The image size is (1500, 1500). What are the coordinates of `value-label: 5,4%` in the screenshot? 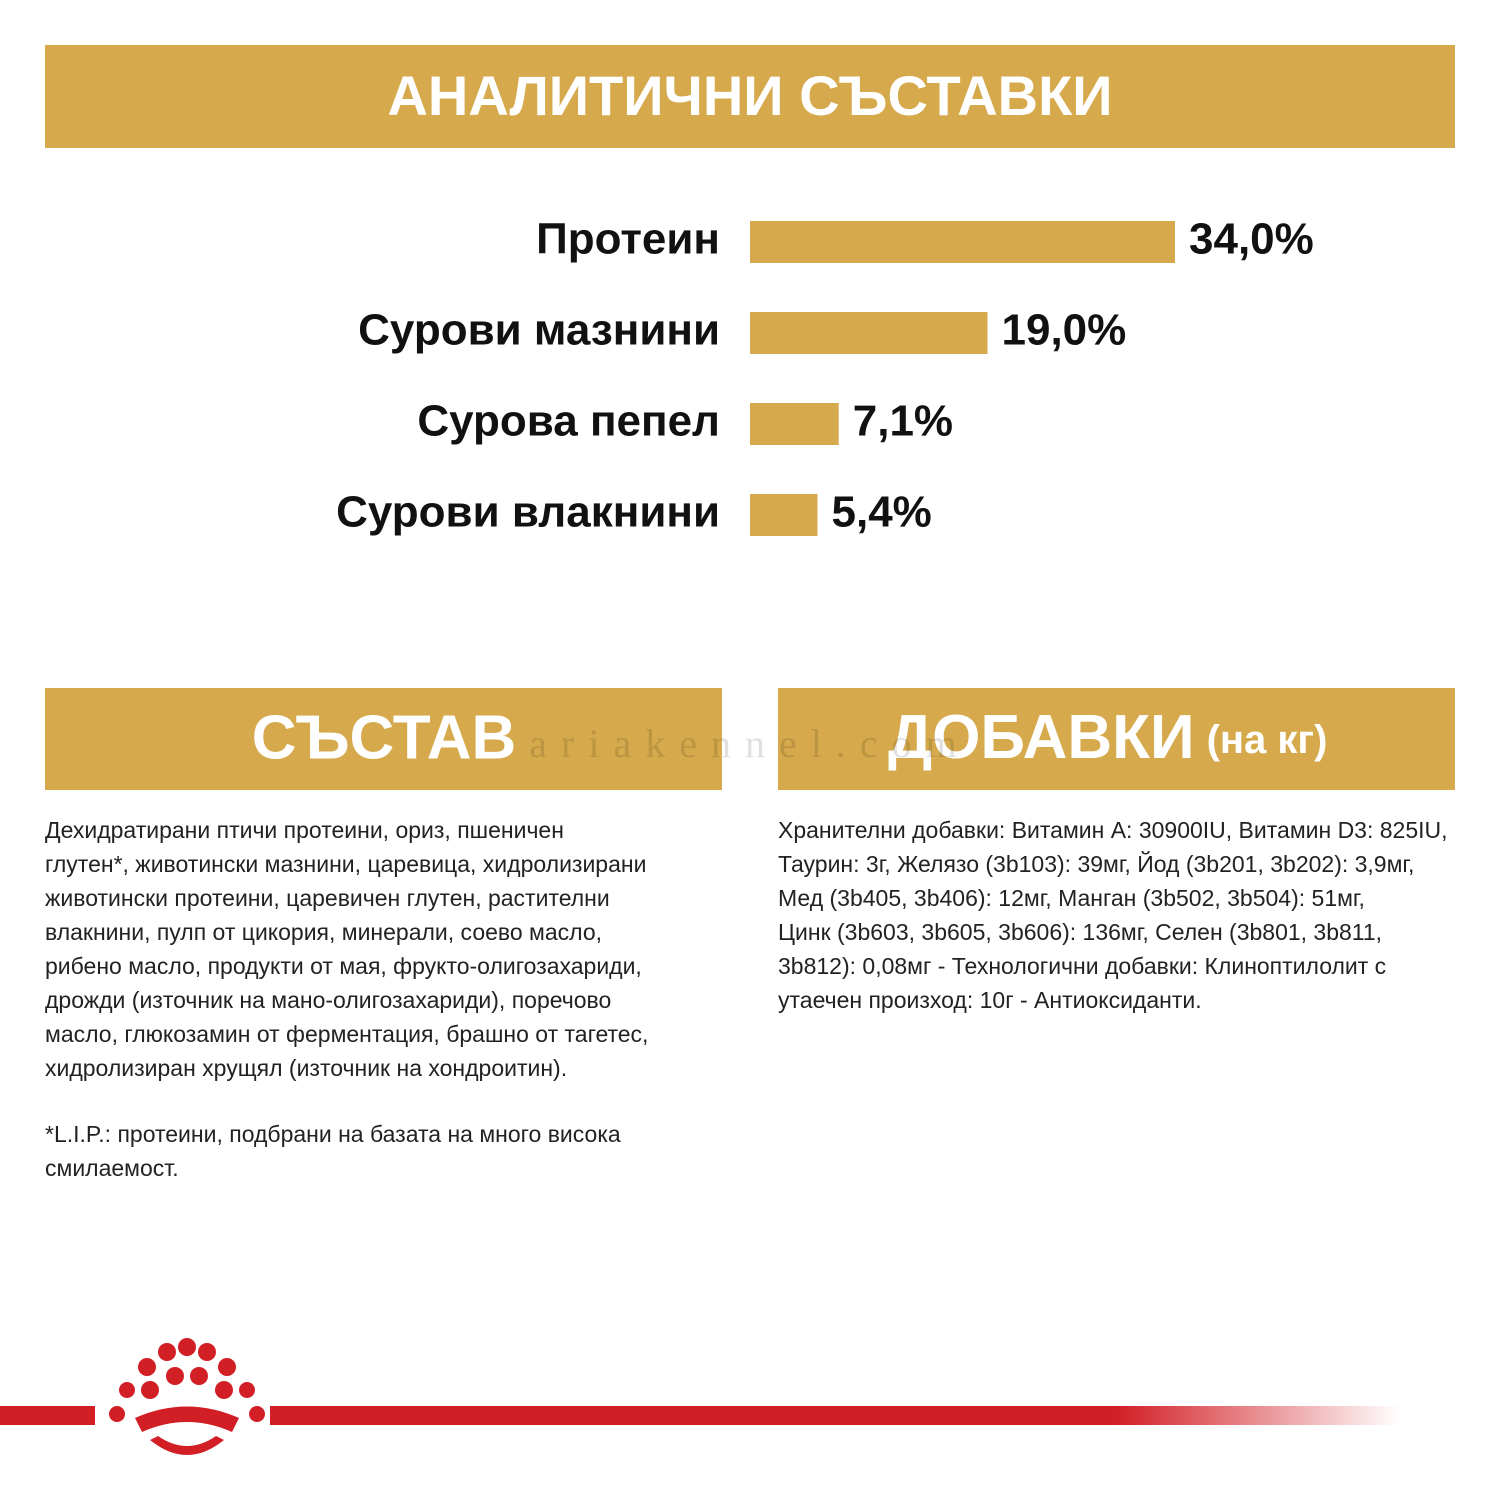 It's located at (882, 512).